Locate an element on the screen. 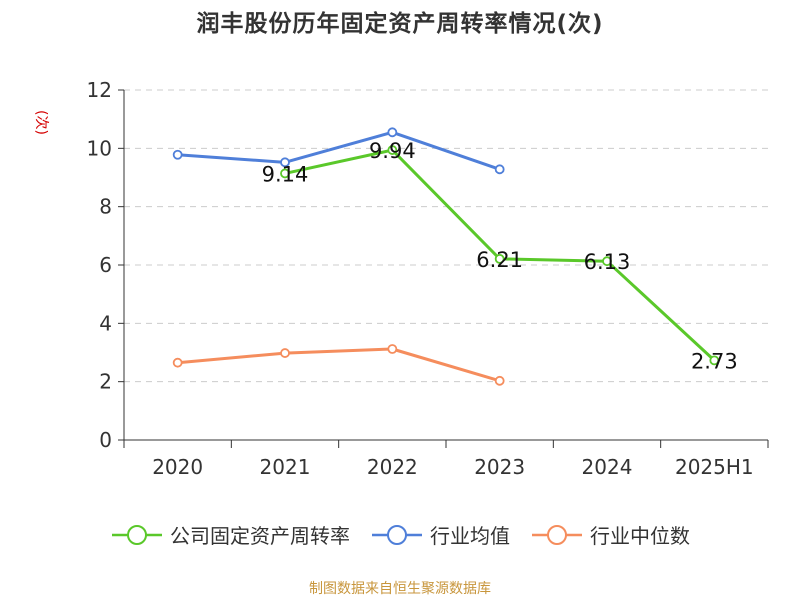 The height and width of the screenshot is (600, 800). y-tick-label: 4 is located at coordinates (105, 323).